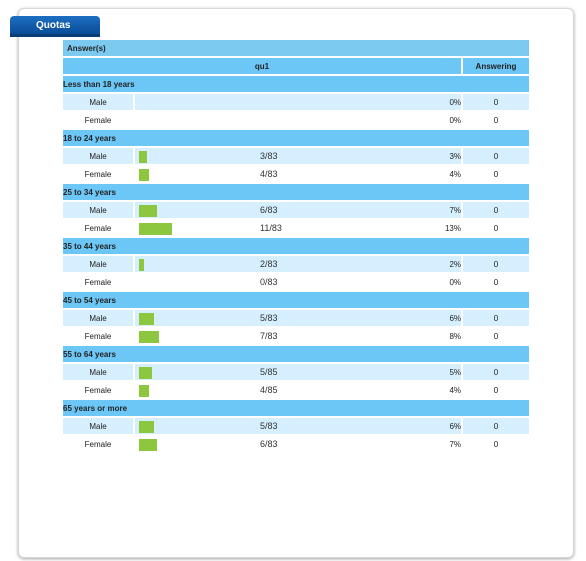  I want to click on quotas-tab: Quotas, so click(55, 26).